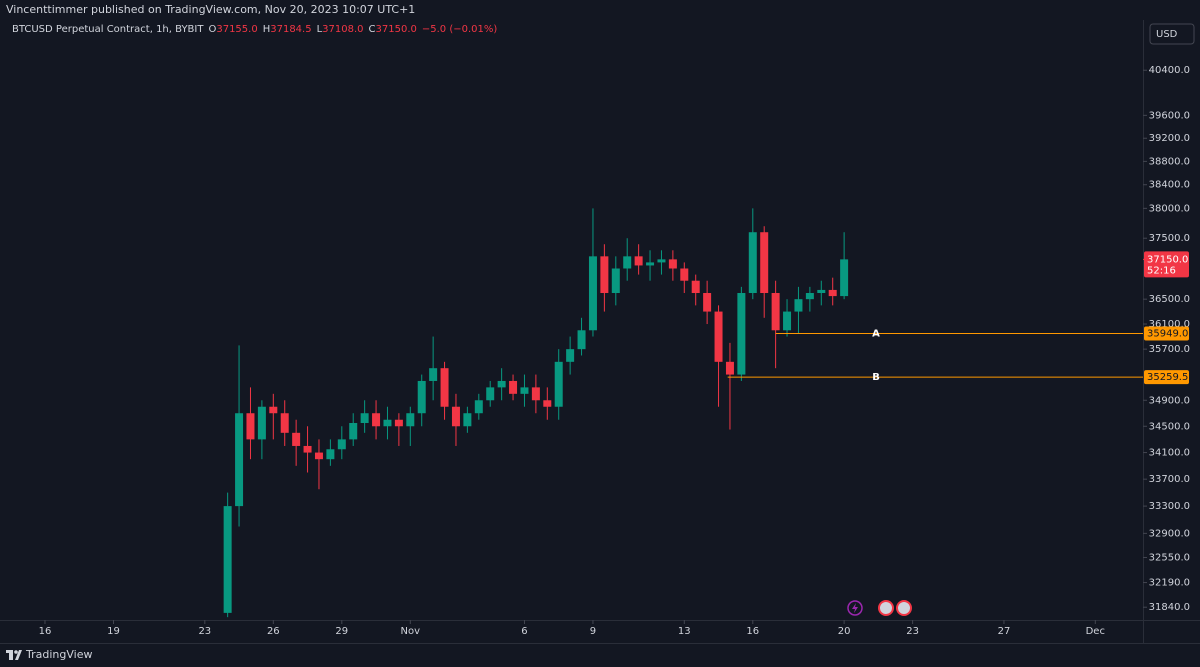 This screenshot has width=1200, height=667. What do you see at coordinates (1169, 506) in the screenshot?
I see `y-tick-label: 33300.0` at bounding box center [1169, 506].